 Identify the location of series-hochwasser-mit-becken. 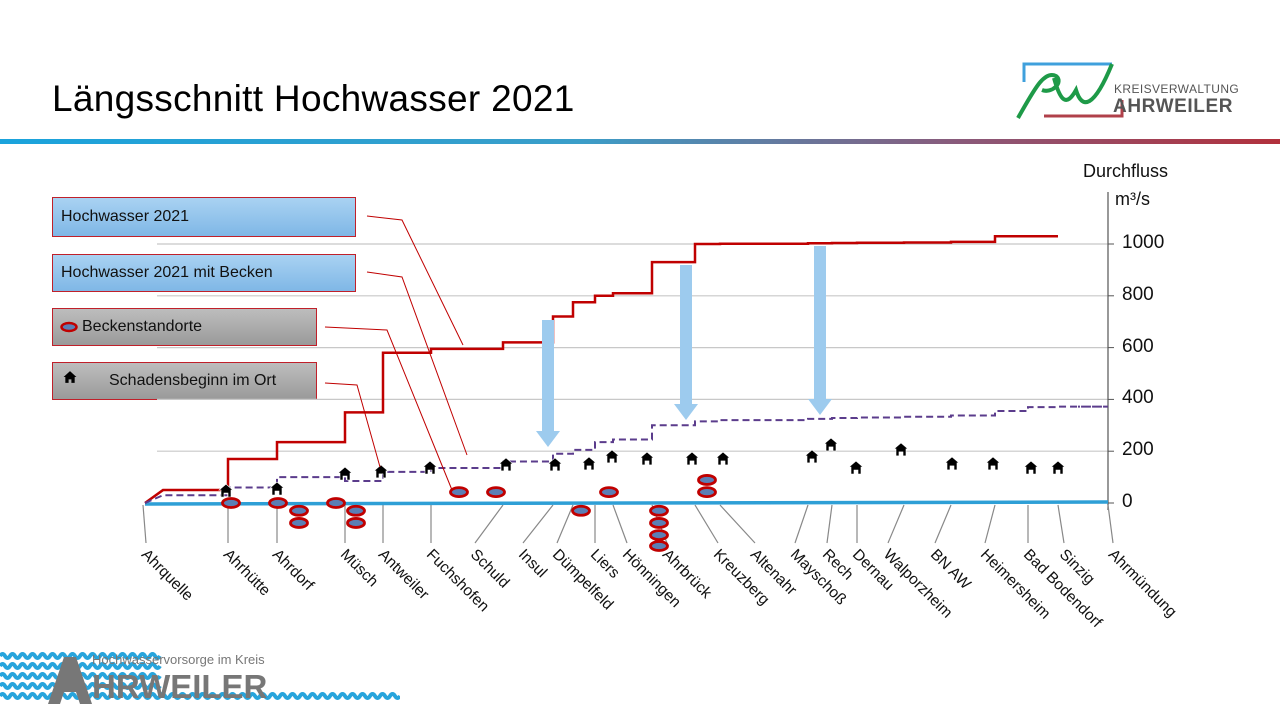
(626, 454).